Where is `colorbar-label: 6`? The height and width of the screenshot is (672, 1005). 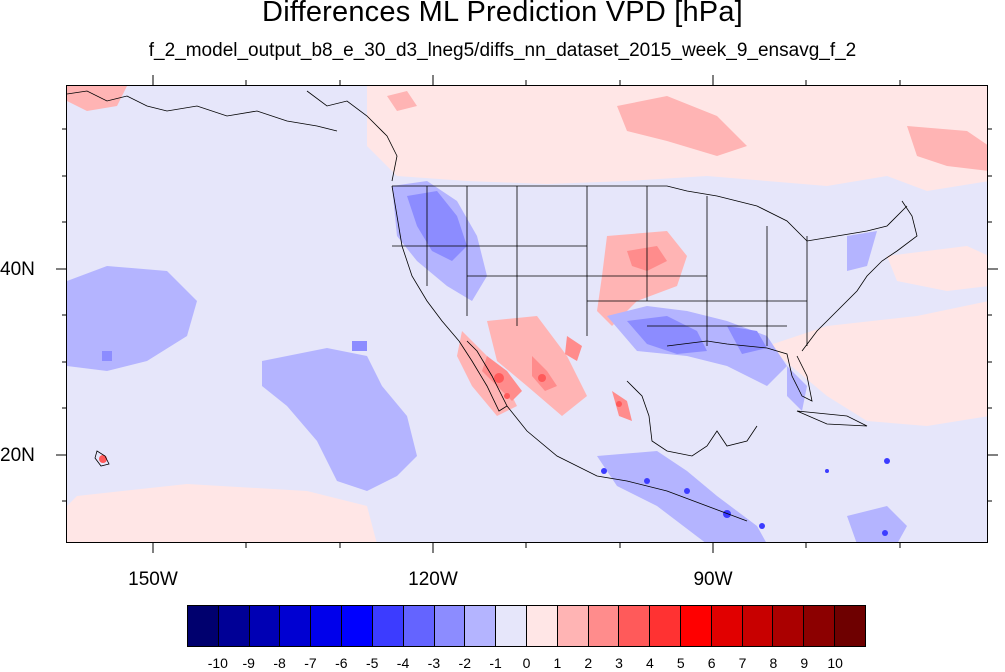 colorbar-label: 6 is located at coordinates (711, 663).